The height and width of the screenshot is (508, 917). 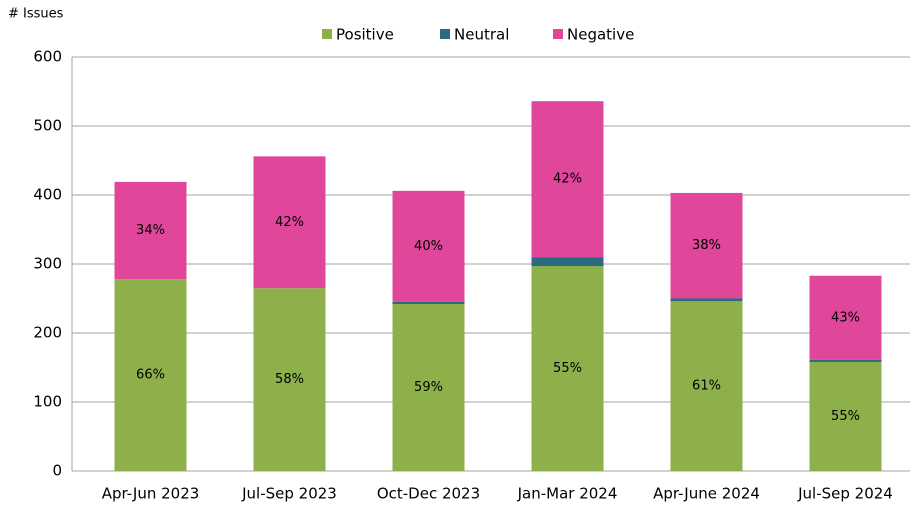 What do you see at coordinates (47, 402) in the screenshot?
I see `y-tick-label: 100` at bounding box center [47, 402].